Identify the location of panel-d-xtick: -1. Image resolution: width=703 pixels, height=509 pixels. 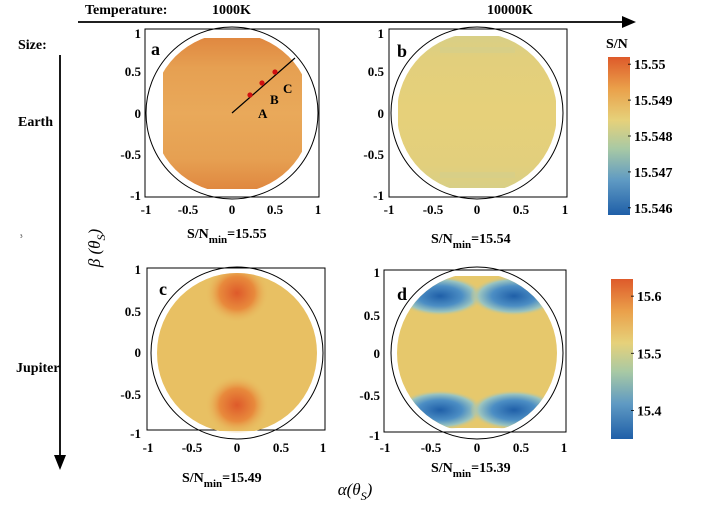
(385, 447).